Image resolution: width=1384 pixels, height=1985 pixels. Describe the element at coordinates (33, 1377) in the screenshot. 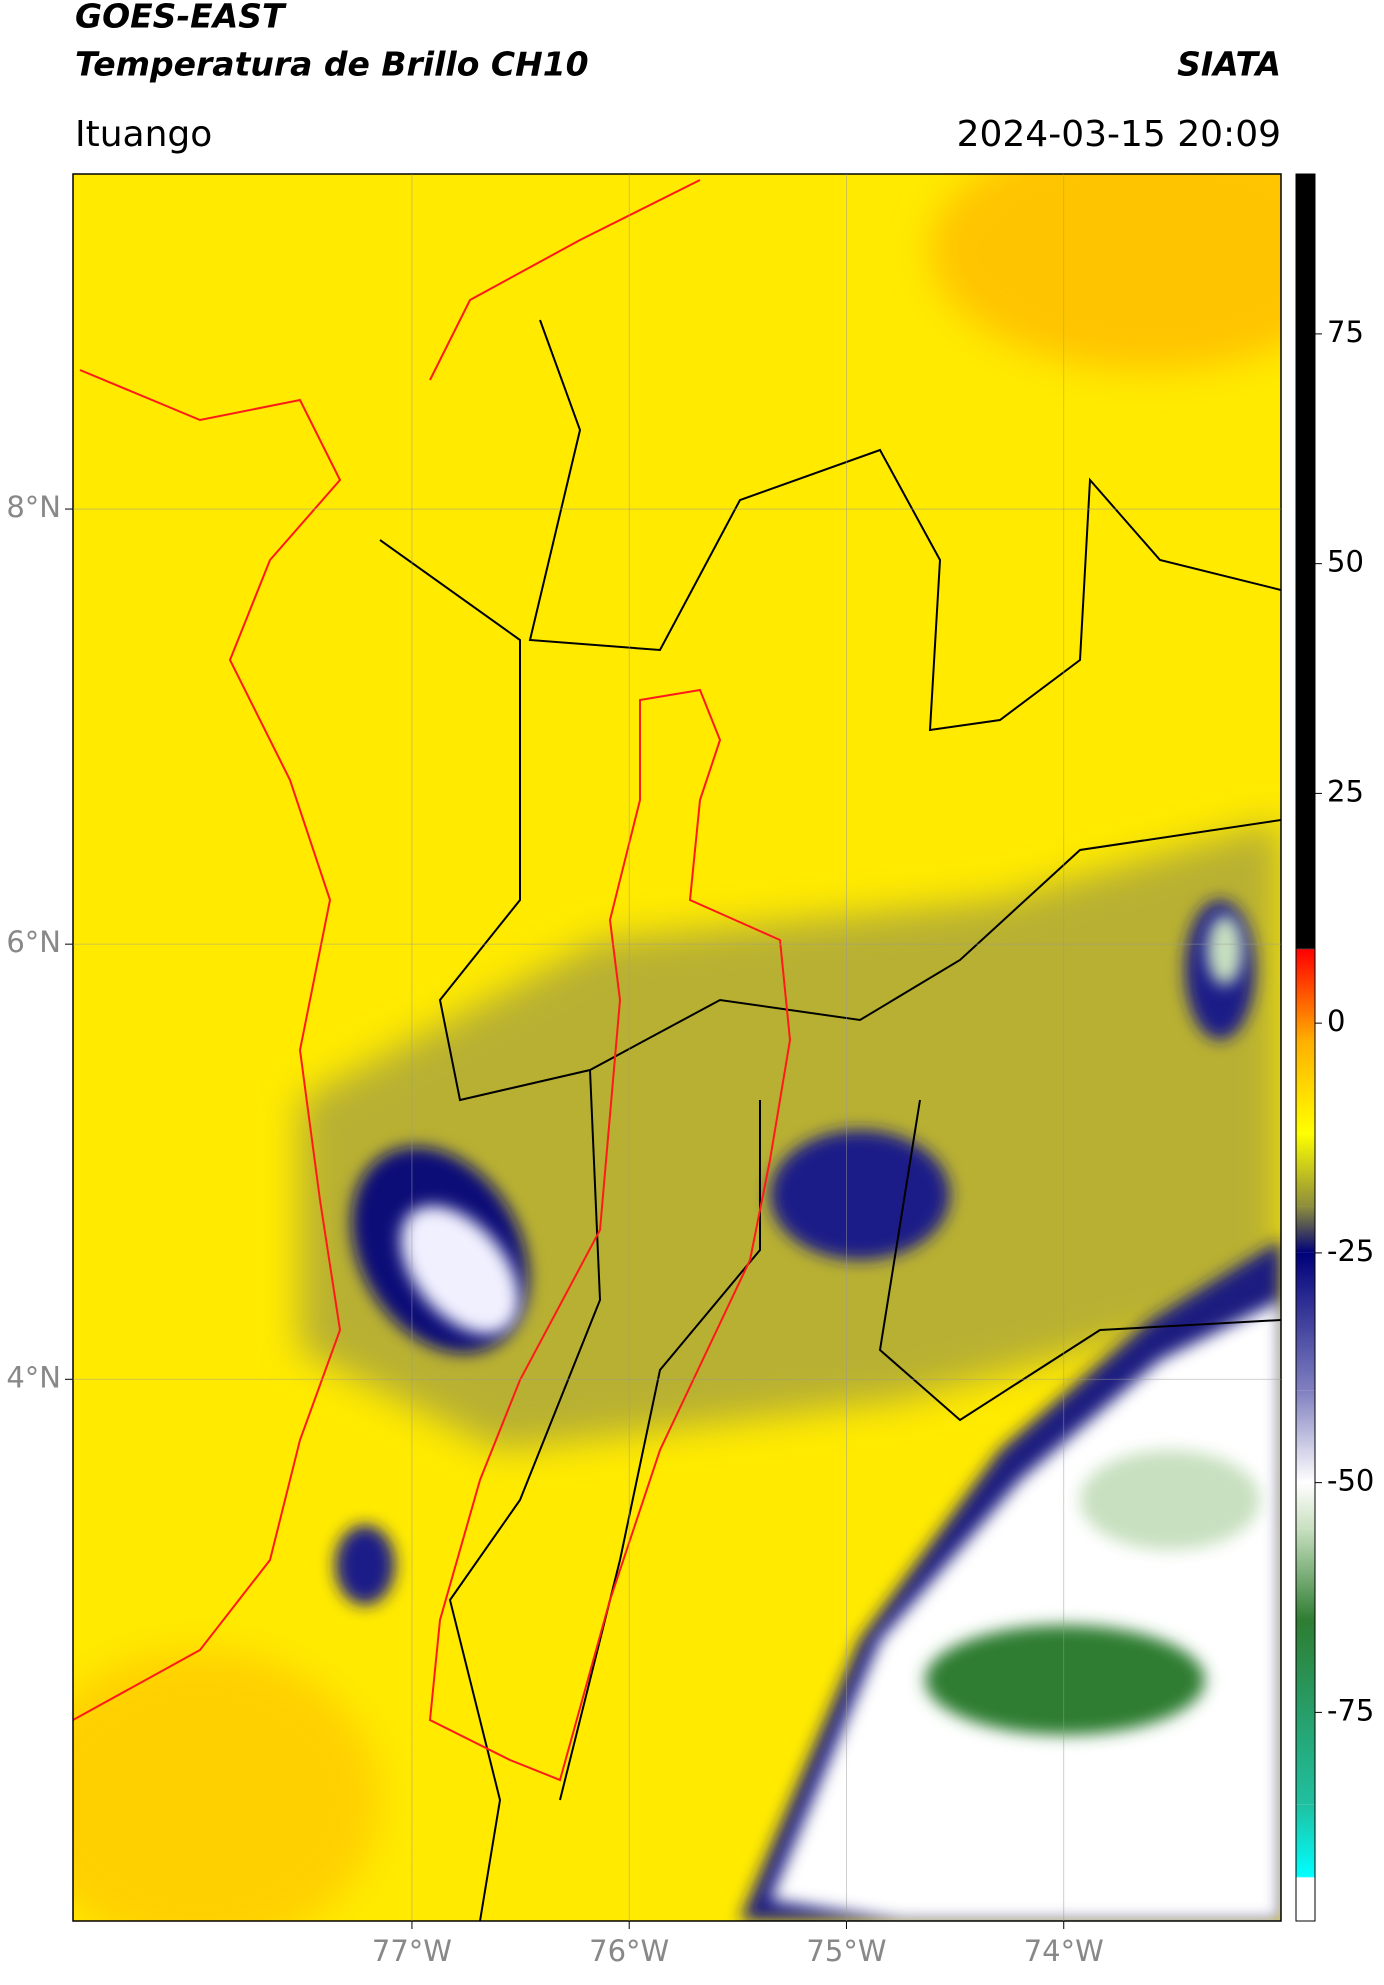

I see `y-tick-label: 4°N` at that location.